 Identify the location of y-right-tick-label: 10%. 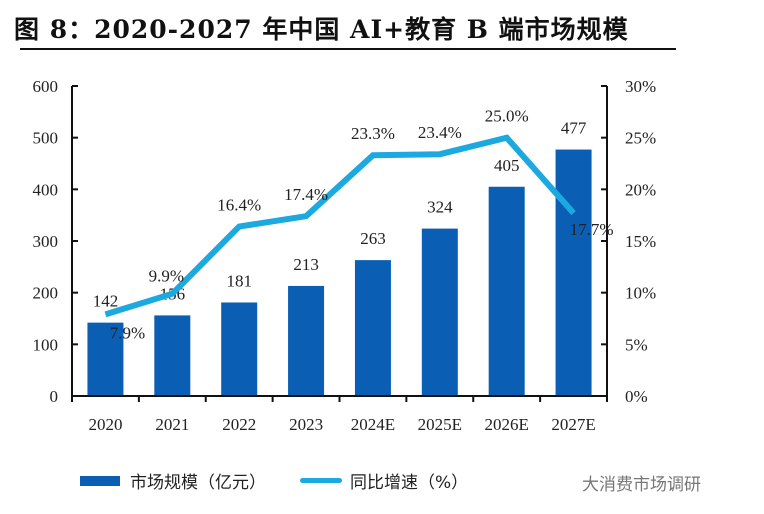
(640, 293).